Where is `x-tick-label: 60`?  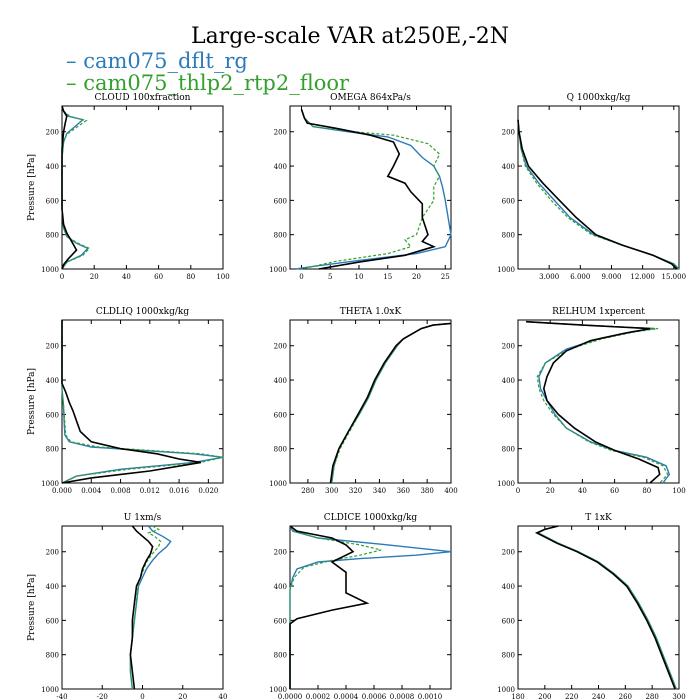
x-tick-label: 60 is located at coordinates (614, 491).